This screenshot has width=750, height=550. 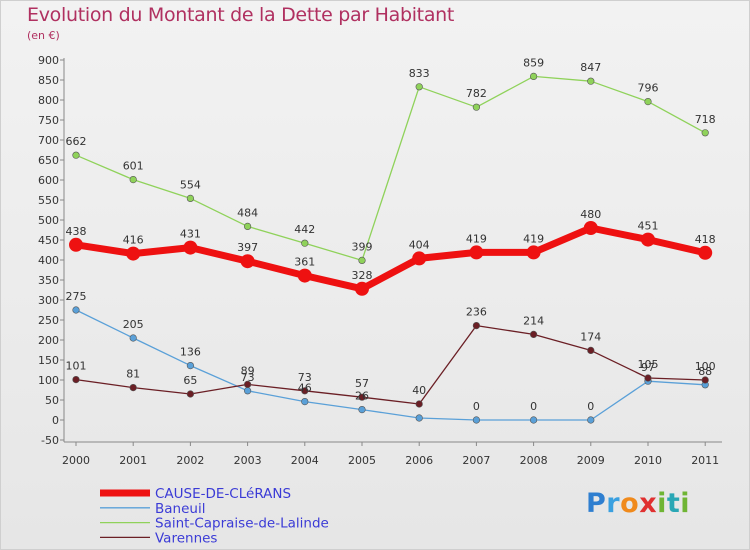 What do you see at coordinates (419, 460) in the screenshot?
I see `x-tick-label: 2006` at bounding box center [419, 460].